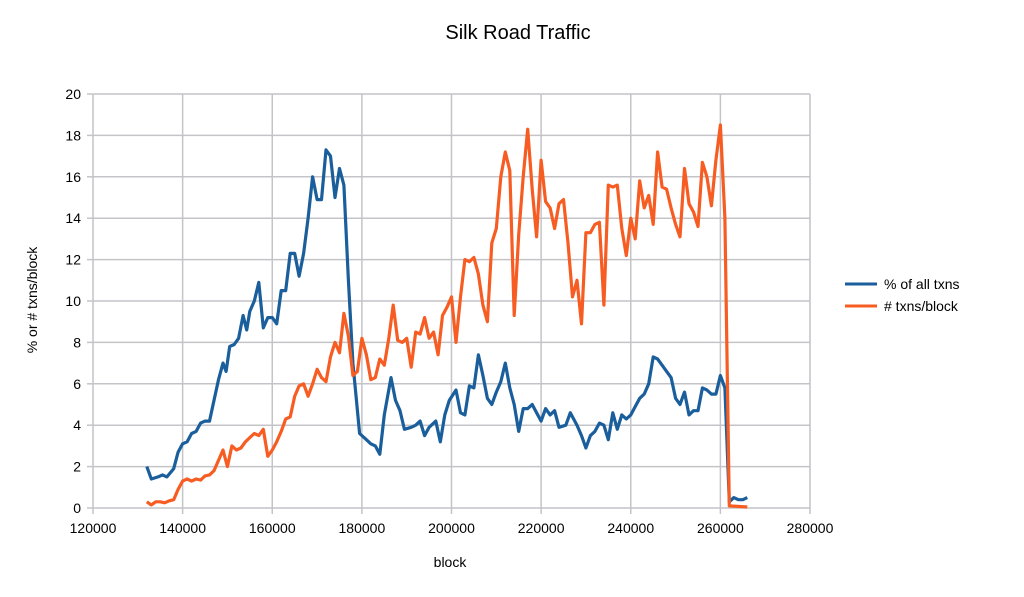 The image size is (1024, 597). What do you see at coordinates (73, 177) in the screenshot?
I see `y-tick-label: 16` at bounding box center [73, 177].